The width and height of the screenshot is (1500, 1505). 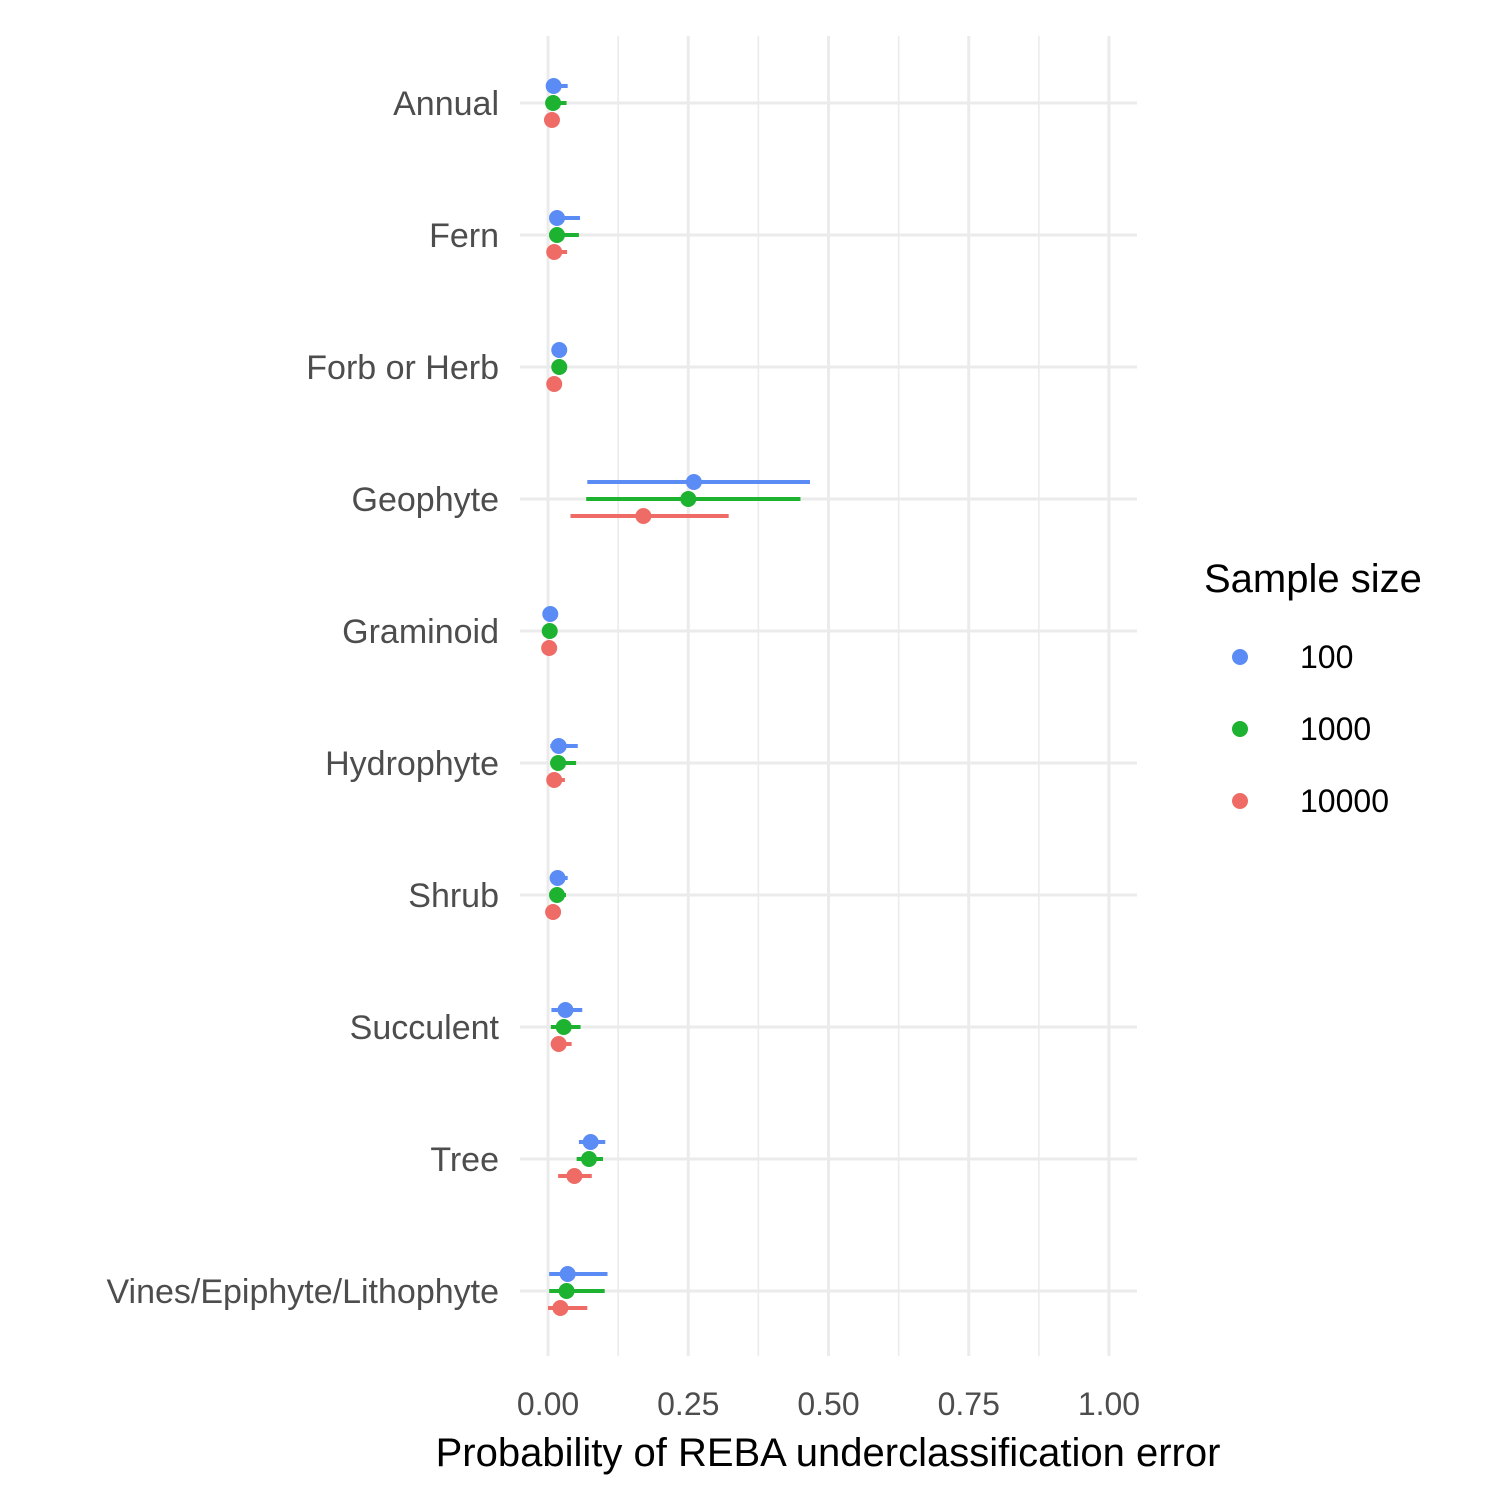 What do you see at coordinates (453, 896) in the screenshot?
I see `y-category-label: Shrub` at bounding box center [453, 896].